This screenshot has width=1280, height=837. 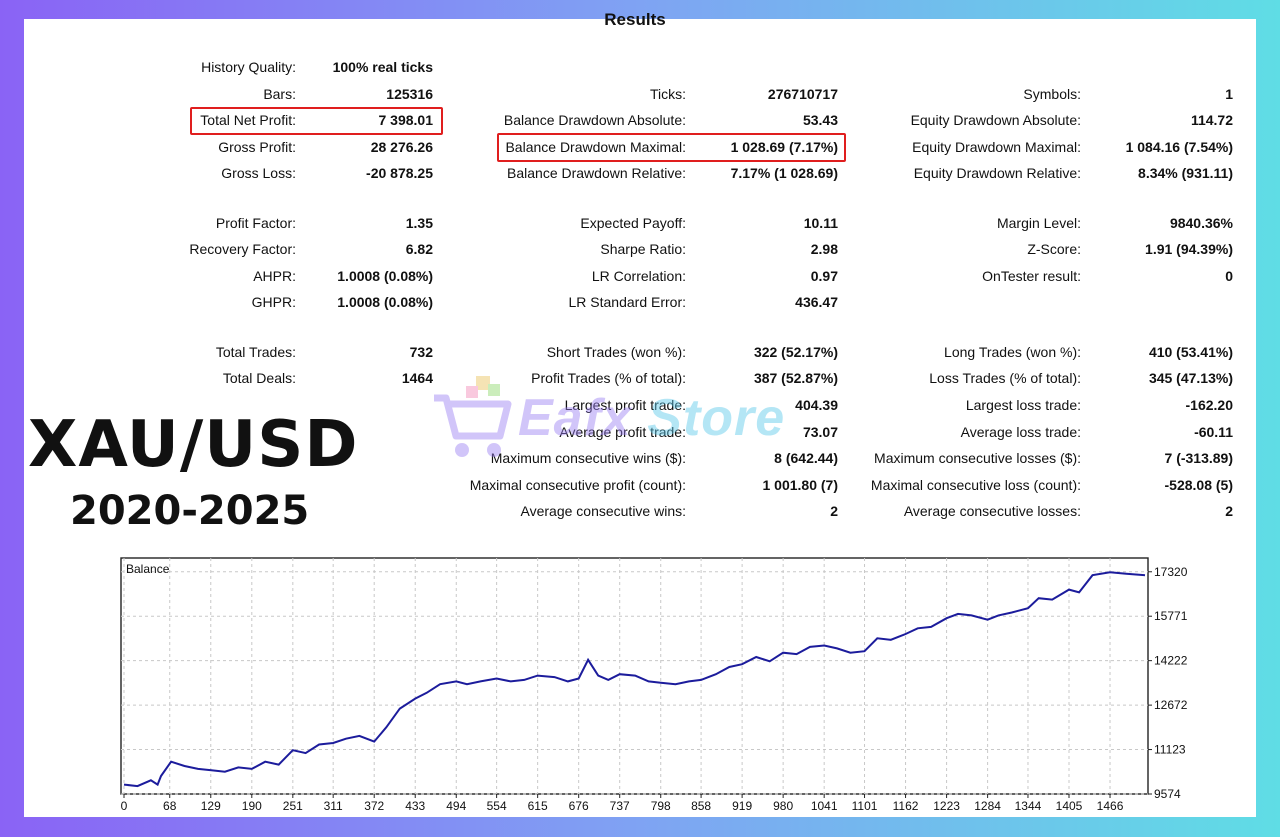 I want to click on x-tick-label: 1284, so click(x=987, y=806).